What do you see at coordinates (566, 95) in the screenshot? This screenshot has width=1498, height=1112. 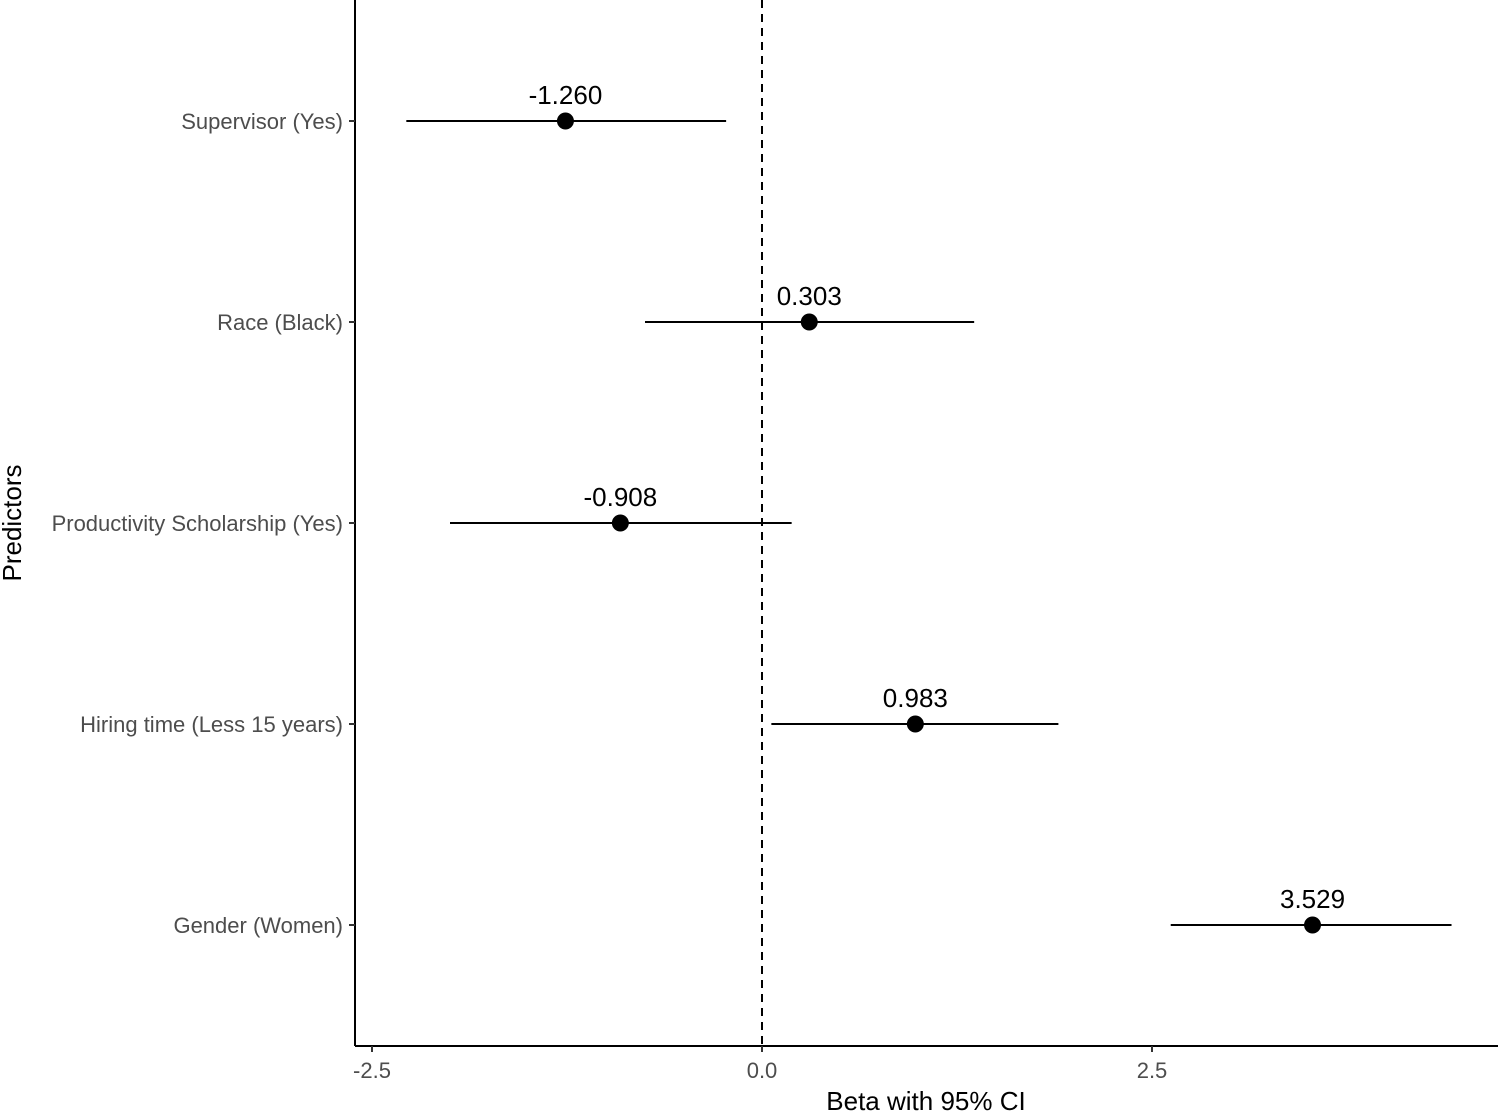 I see `estimate-label: -1.260` at bounding box center [566, 95].